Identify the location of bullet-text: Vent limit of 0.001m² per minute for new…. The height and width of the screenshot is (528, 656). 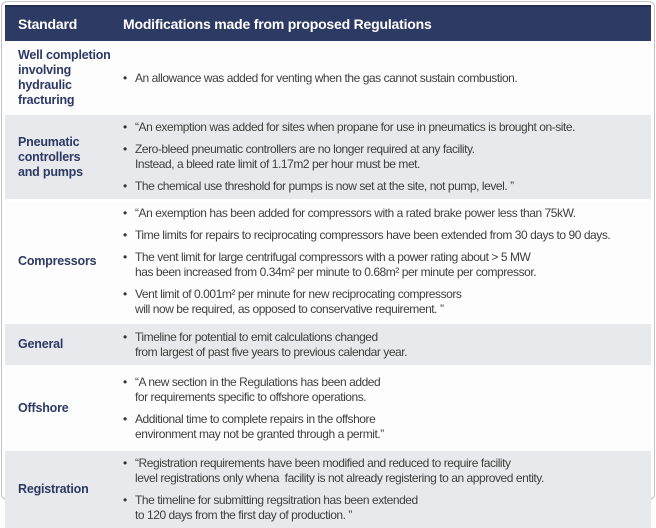
(298, 302).